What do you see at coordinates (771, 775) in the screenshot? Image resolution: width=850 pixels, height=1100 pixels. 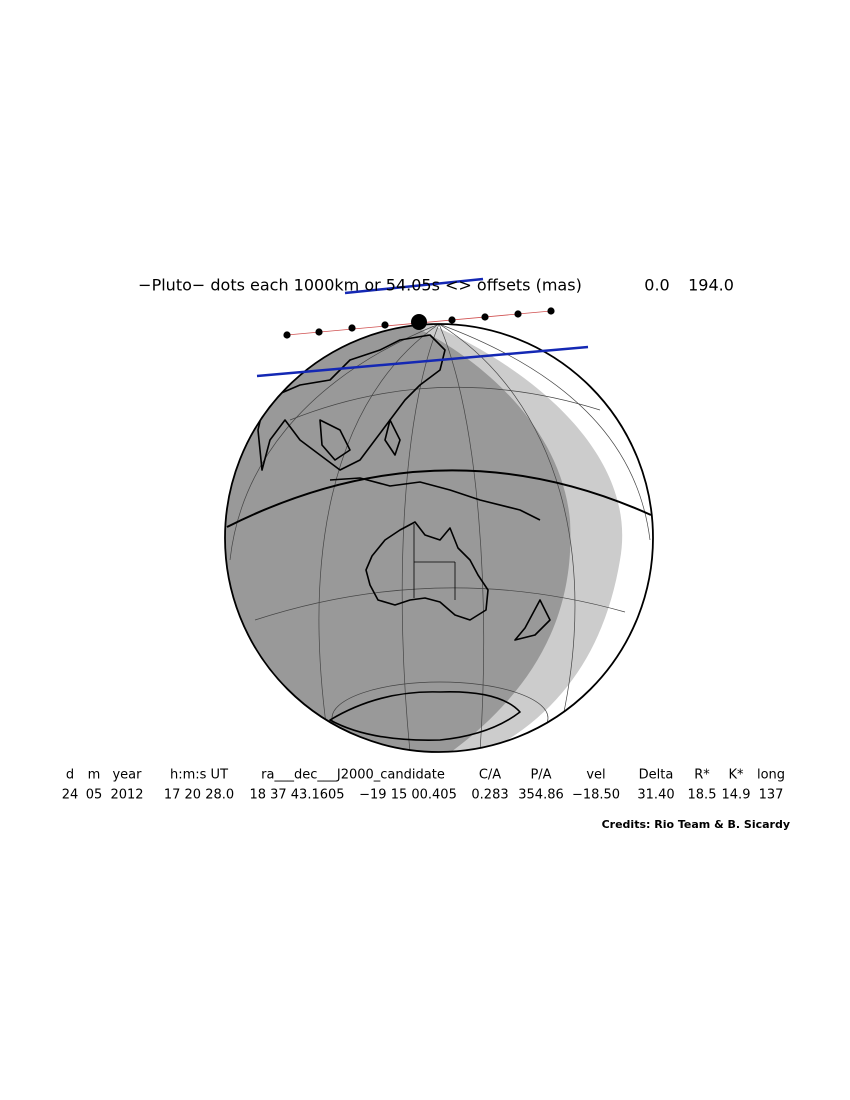 I see `table-header: long` at bounding box center [771, 775].